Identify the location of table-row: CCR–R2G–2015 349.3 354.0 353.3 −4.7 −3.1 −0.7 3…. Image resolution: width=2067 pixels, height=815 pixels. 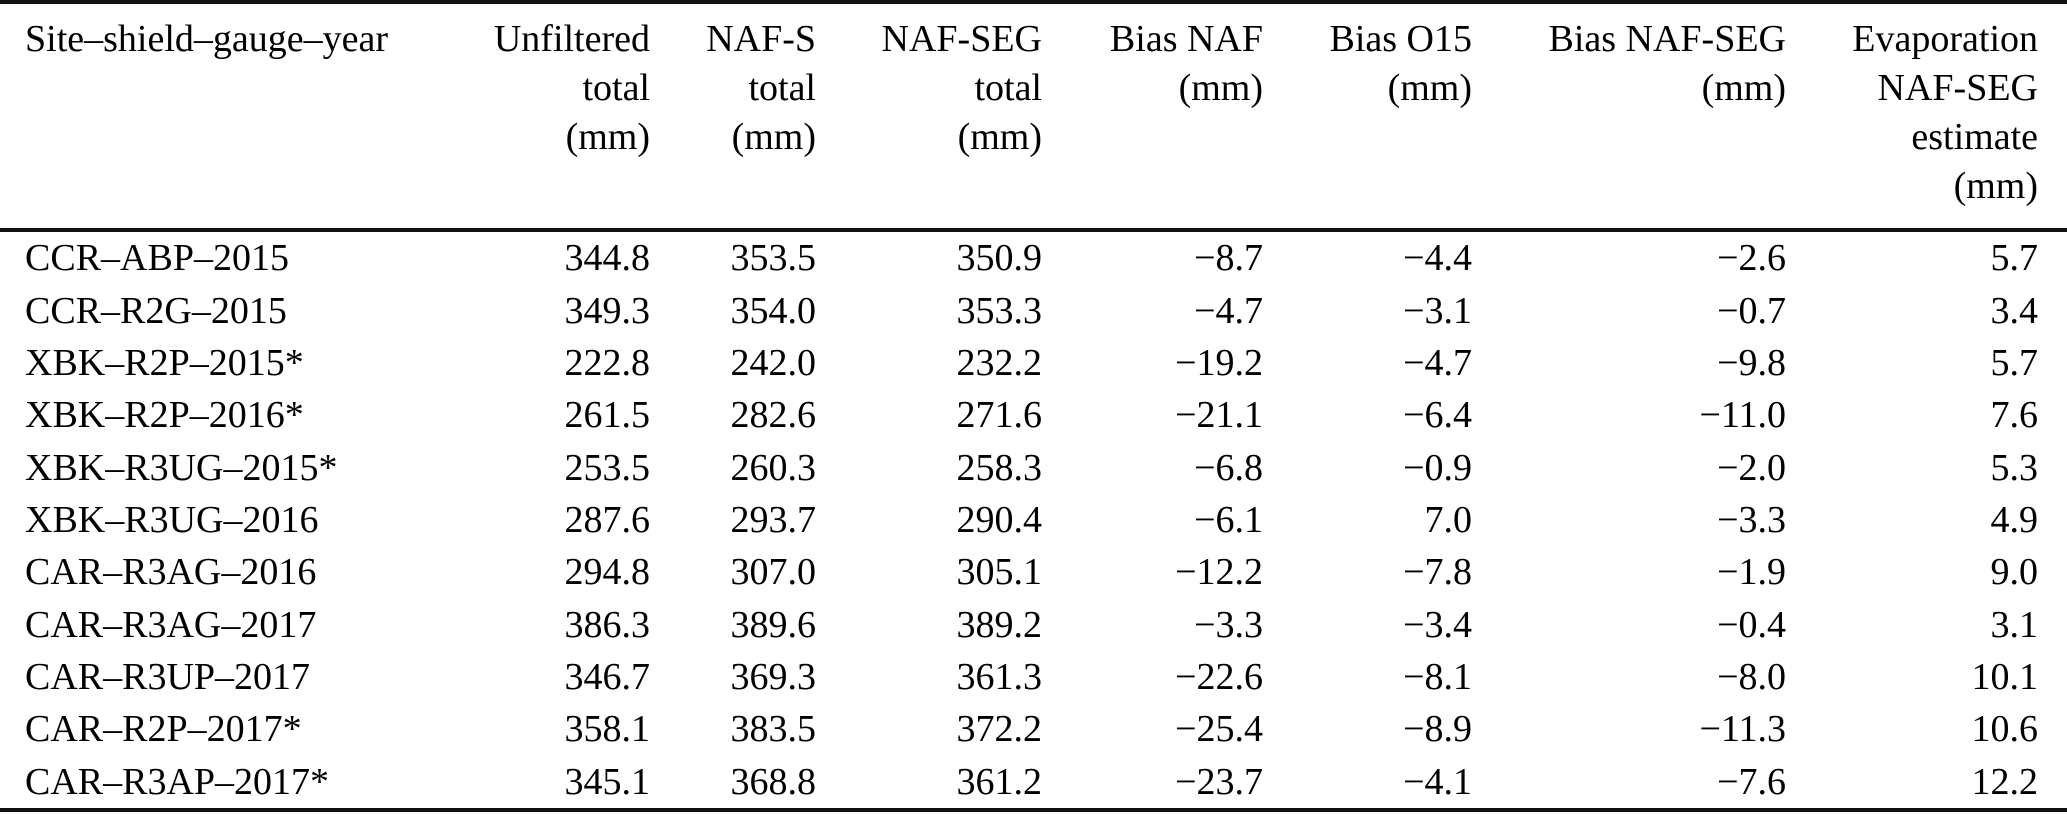
(1033, 310).